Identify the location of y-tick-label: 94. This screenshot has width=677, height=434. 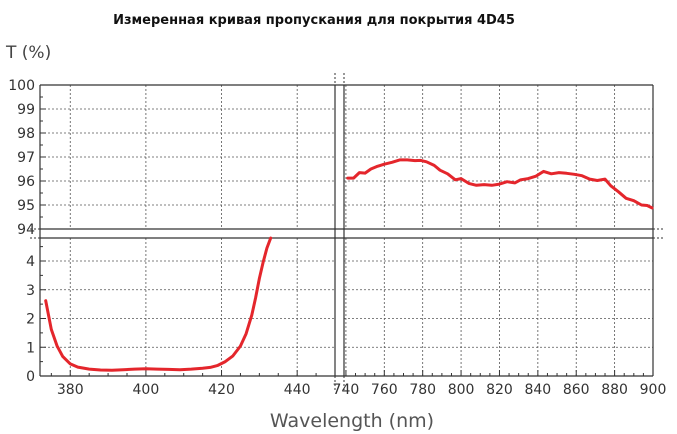
(26, 230).